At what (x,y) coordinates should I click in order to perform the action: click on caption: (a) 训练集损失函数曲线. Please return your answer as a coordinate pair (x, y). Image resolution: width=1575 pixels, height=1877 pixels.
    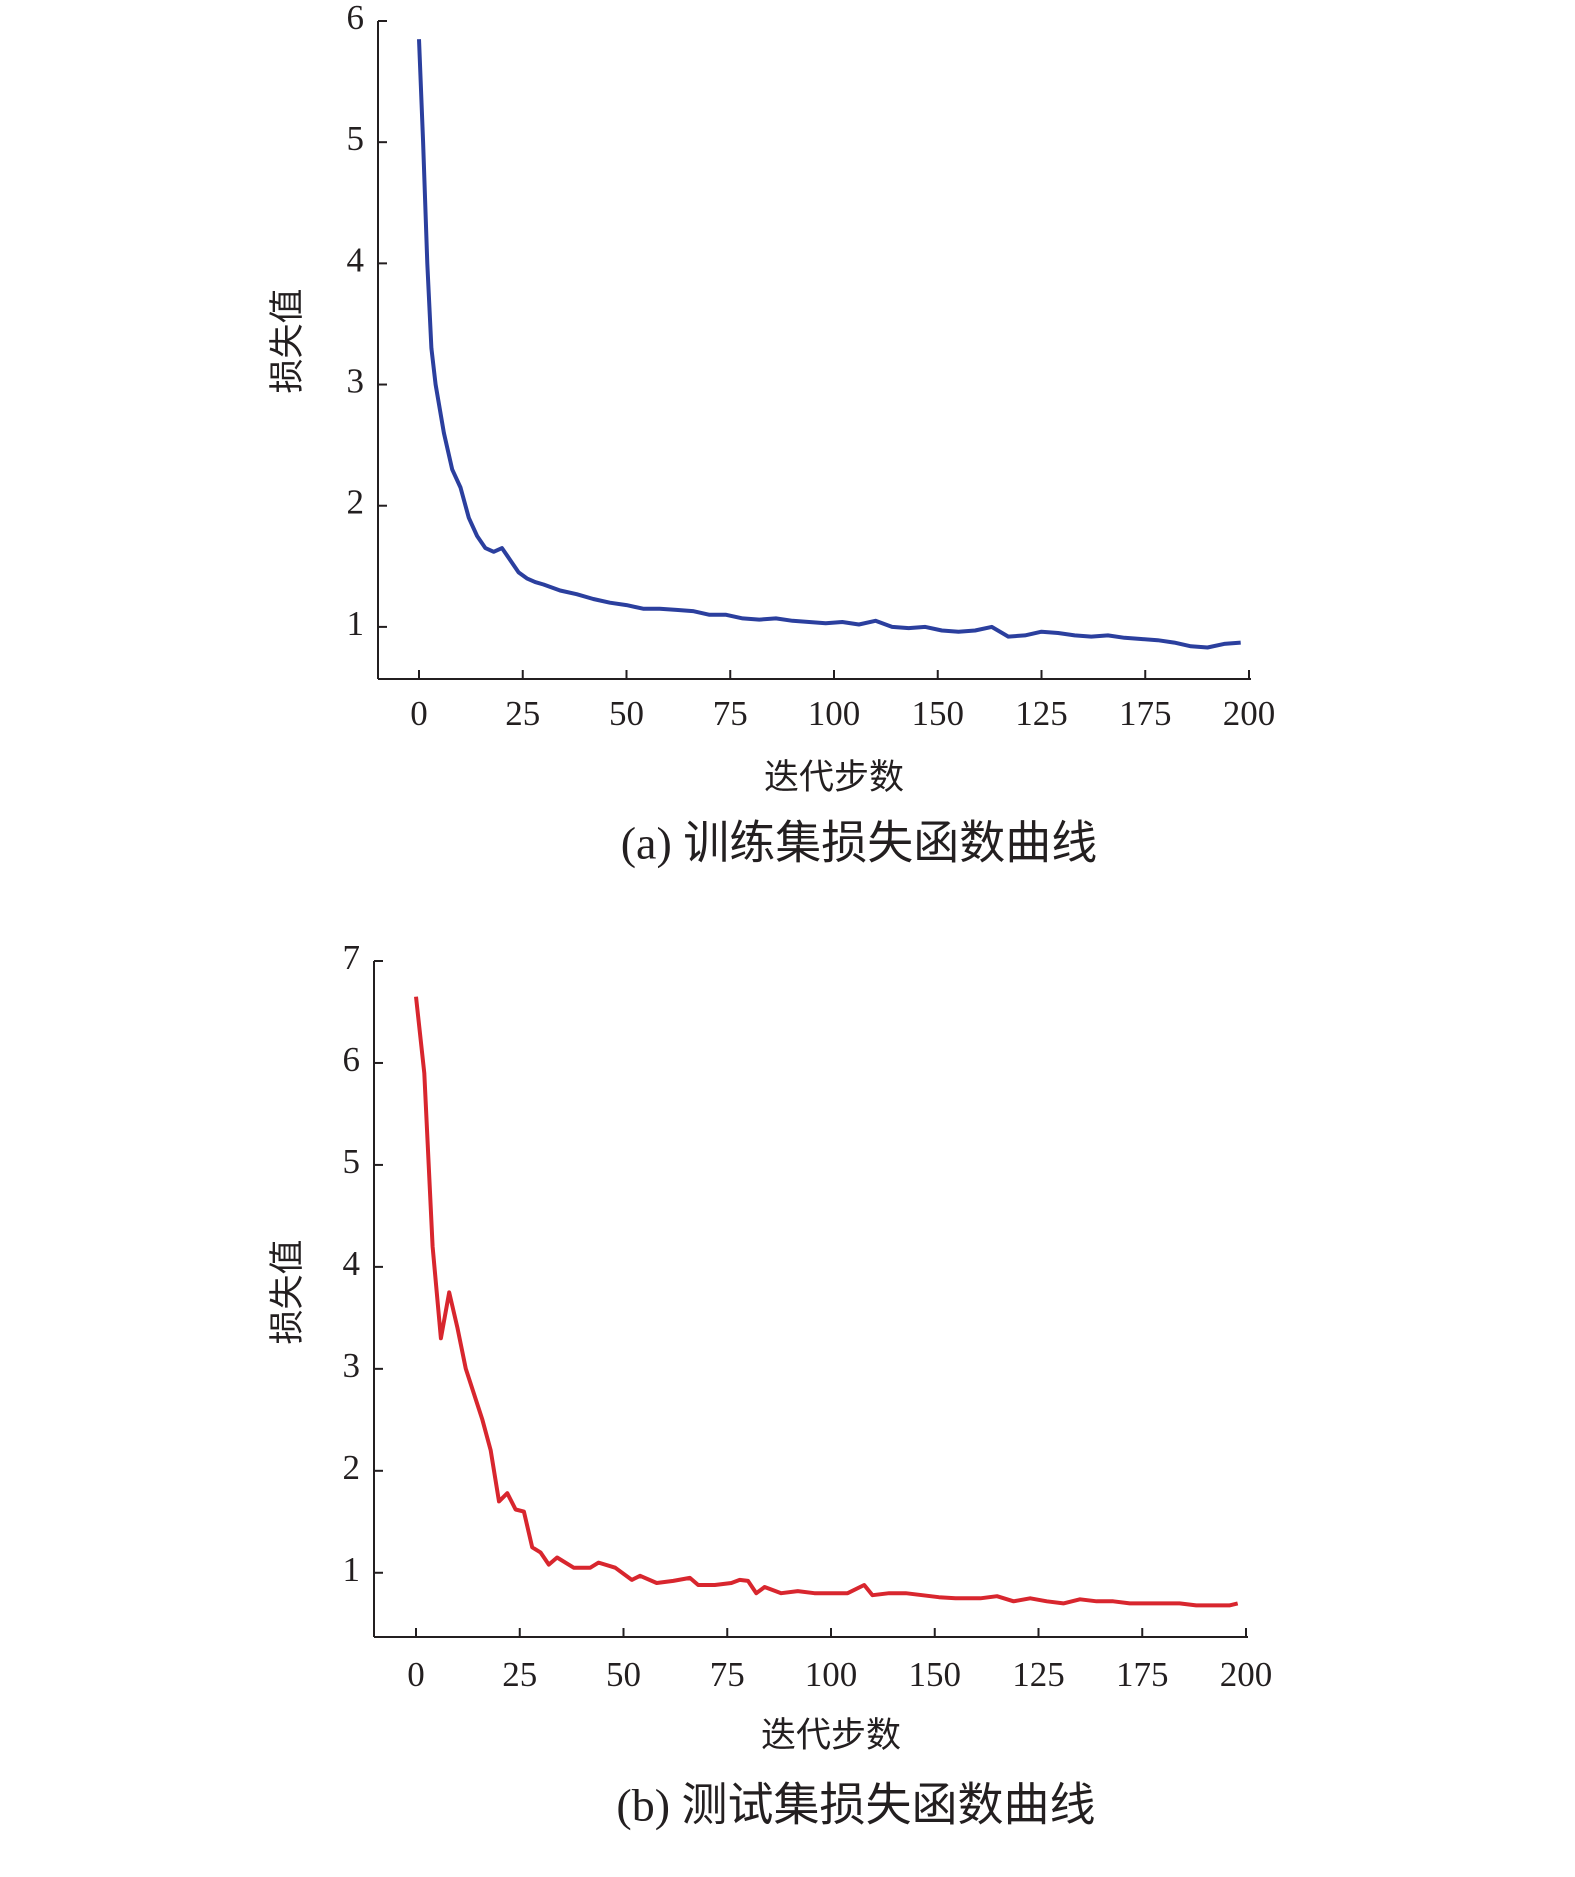
    Looking at the image, I should click on (859, 843).